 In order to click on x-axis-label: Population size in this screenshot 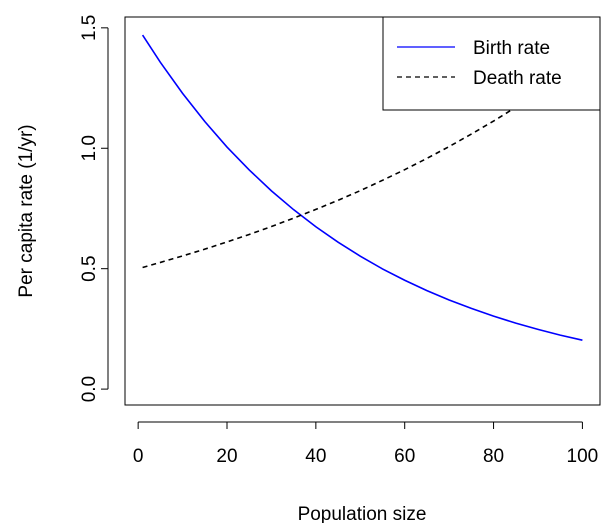, I will do `click(362, 513)`.